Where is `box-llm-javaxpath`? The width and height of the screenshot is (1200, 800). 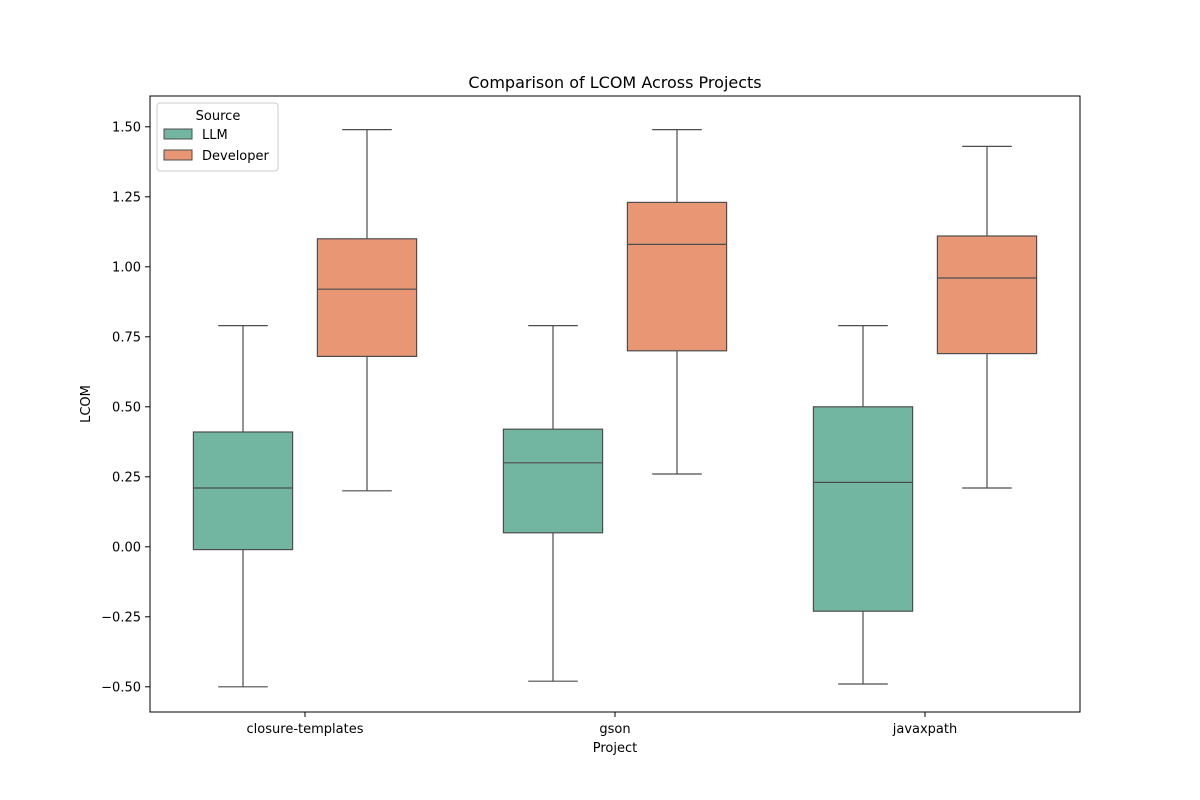
box-llm-javaxpath is located at coordinates (863, 505).